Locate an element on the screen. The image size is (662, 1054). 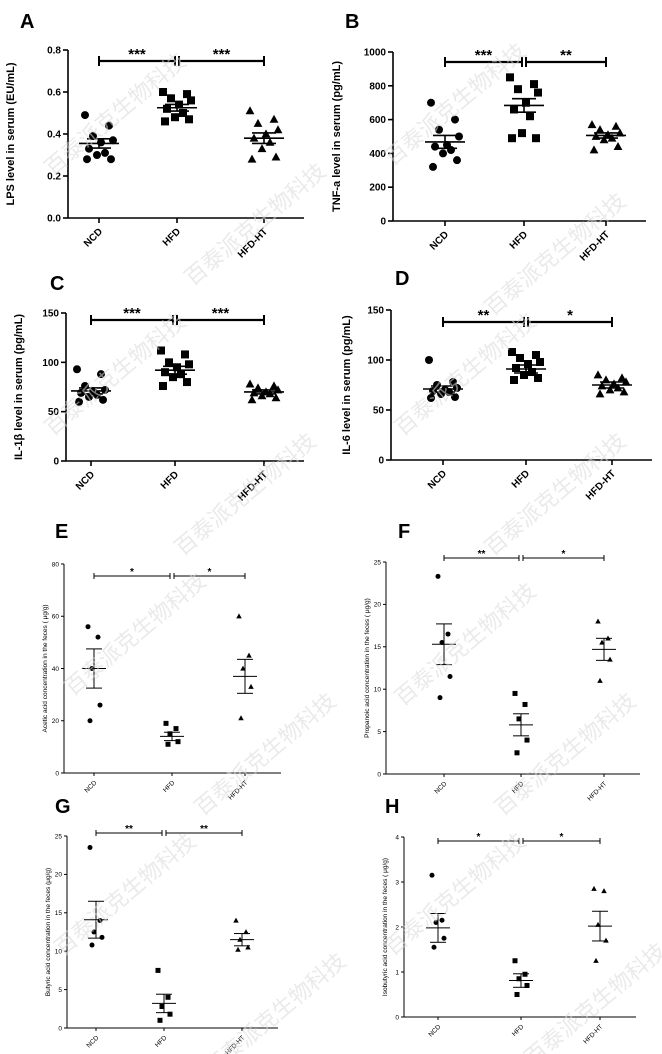
y-tick-label: 10 is located at coordinates (59, 951).